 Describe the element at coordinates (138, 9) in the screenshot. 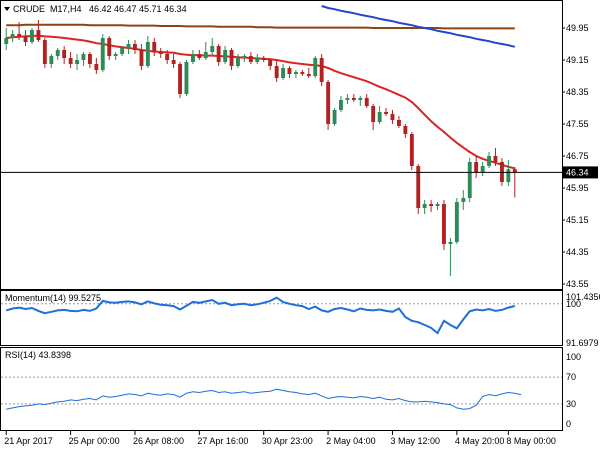

I see `ohlc-values: 46.42 46.47 45.71 46.34` at that location.